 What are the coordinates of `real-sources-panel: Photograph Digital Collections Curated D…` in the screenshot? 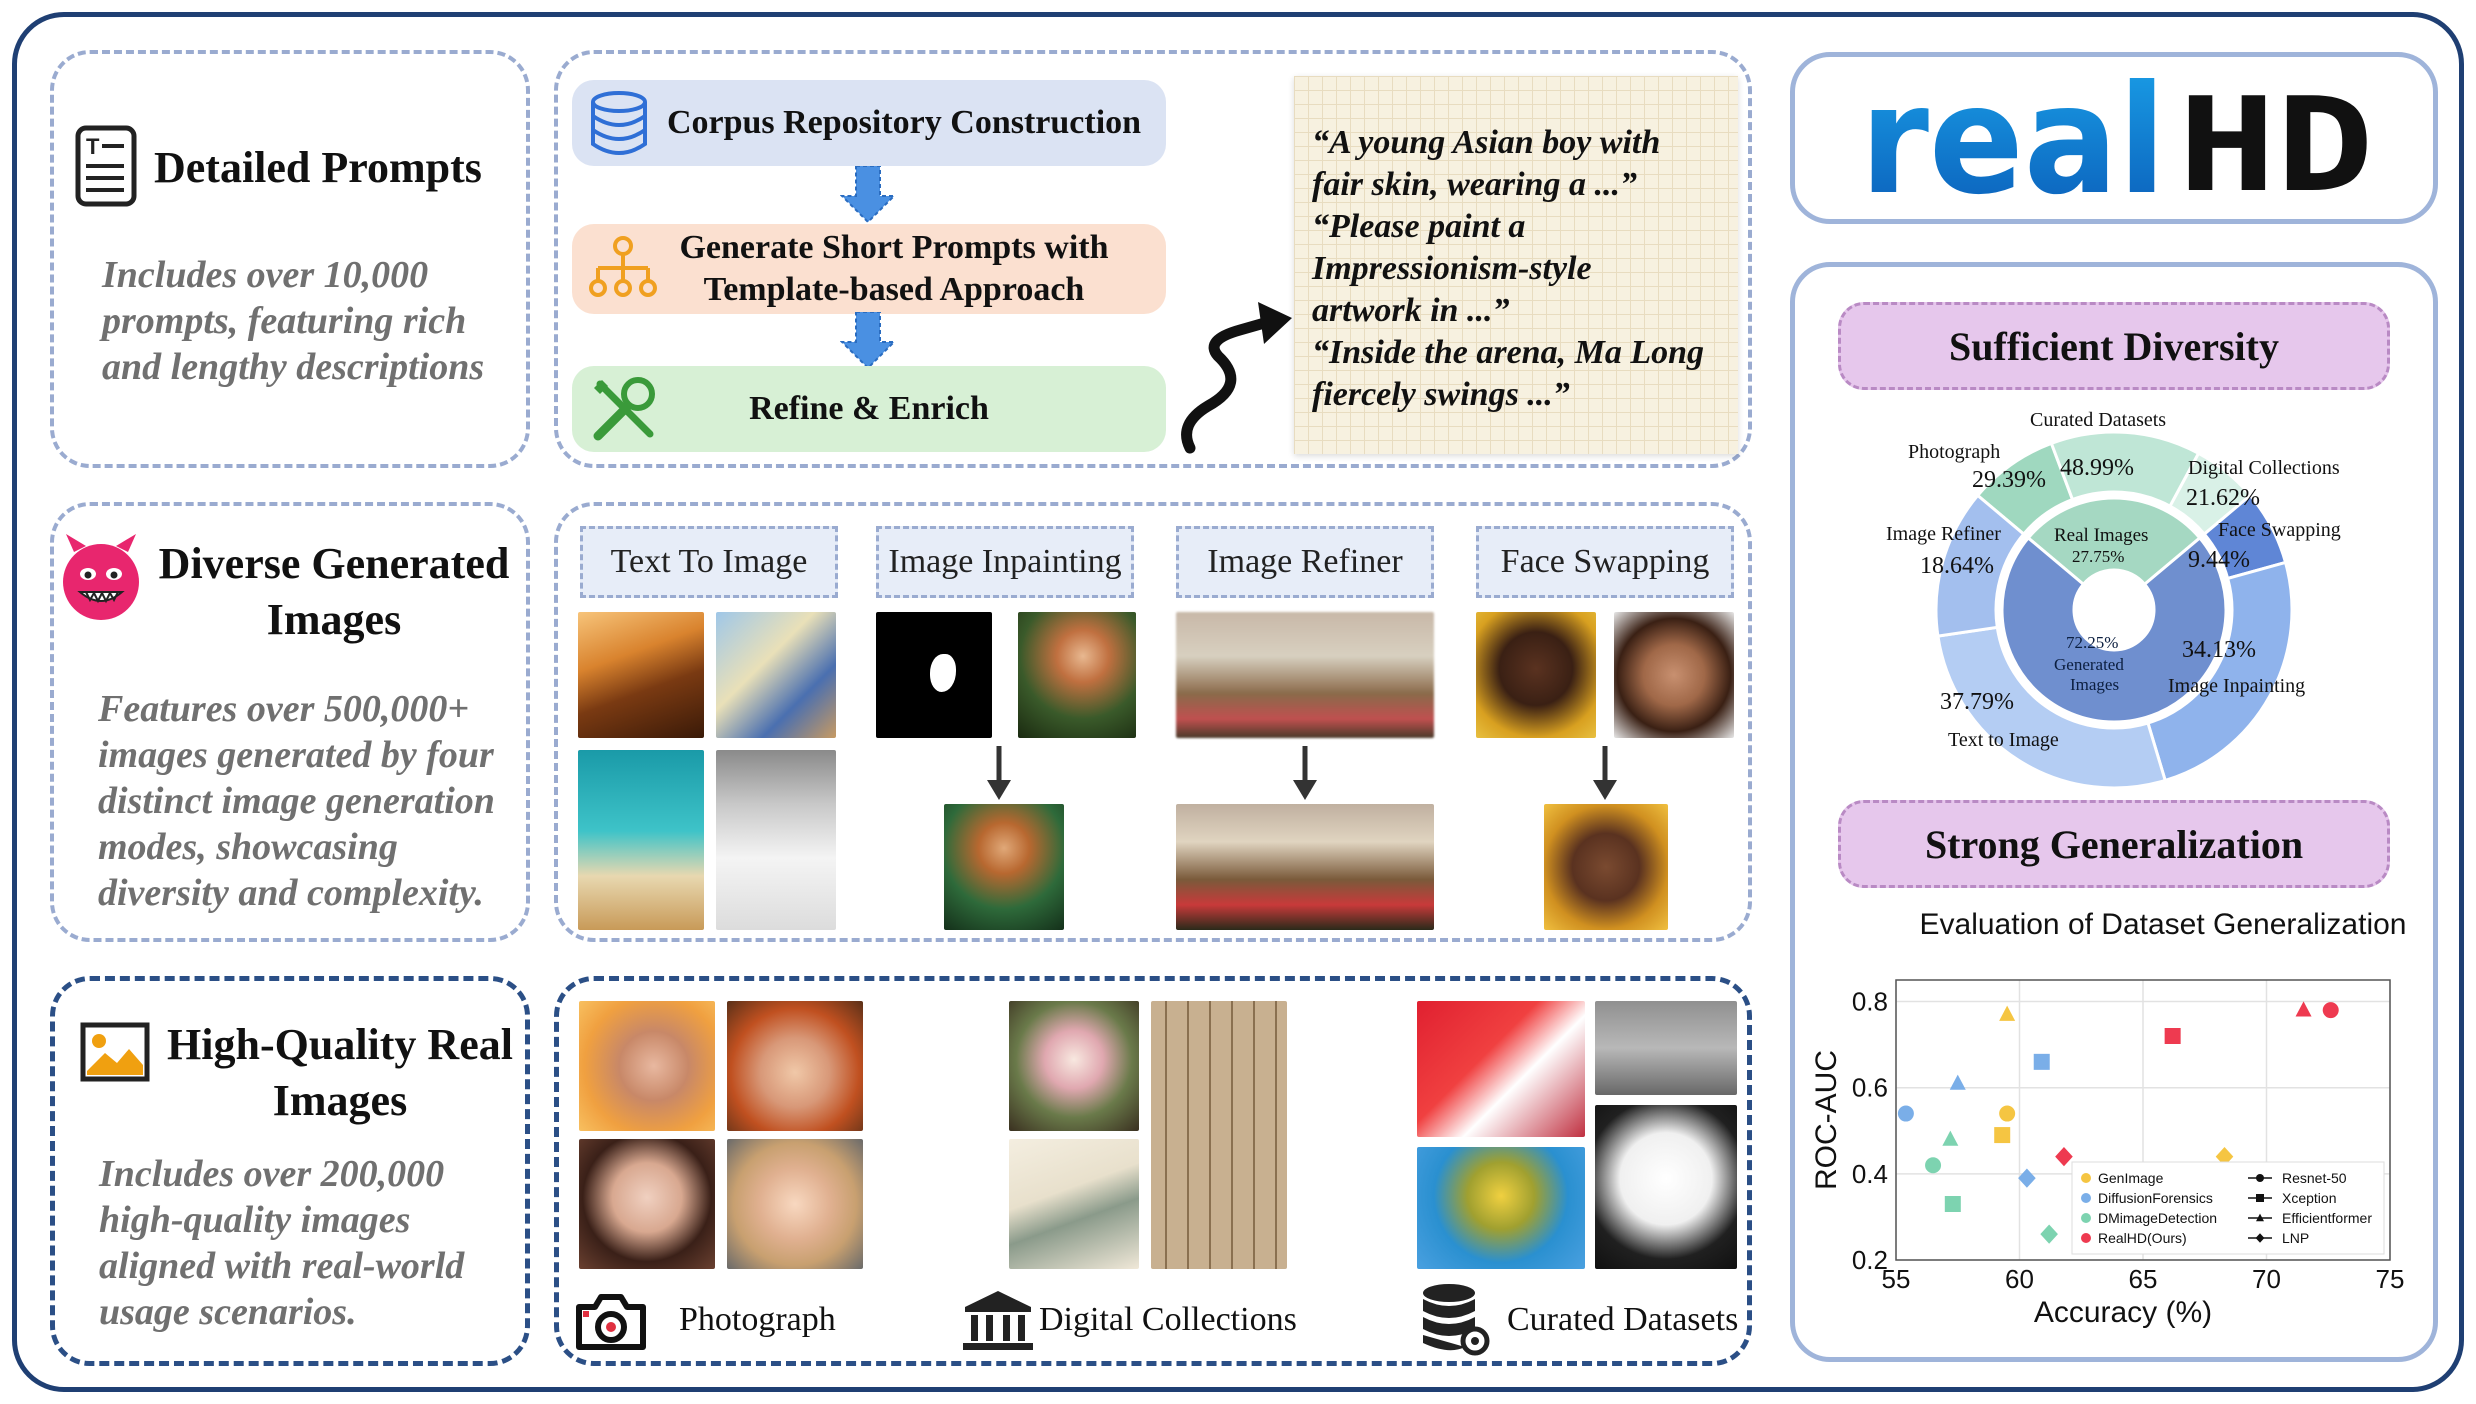 It's located at (1153, 1171).